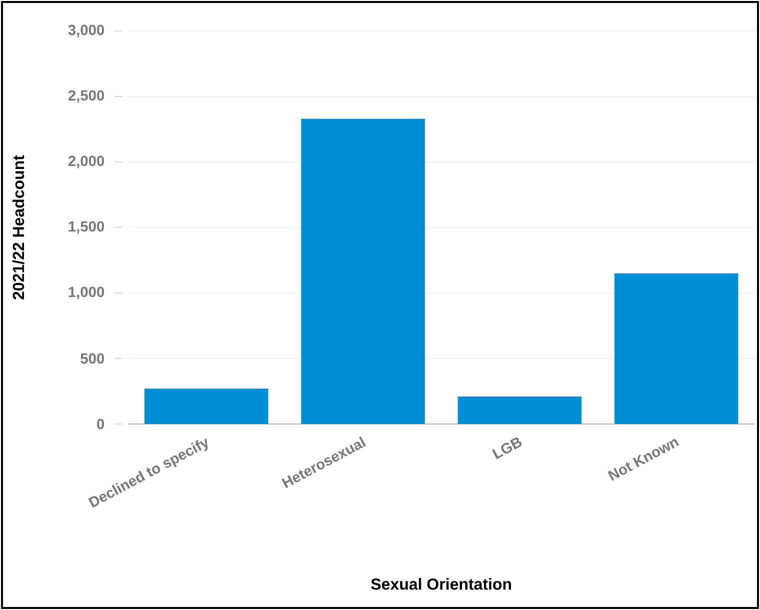 The image size is (760, 610). What do you see at coordinates (86, 227) in the screenshot?
I see `y-tick-label: 1,500` at bounding box center [86, 227].